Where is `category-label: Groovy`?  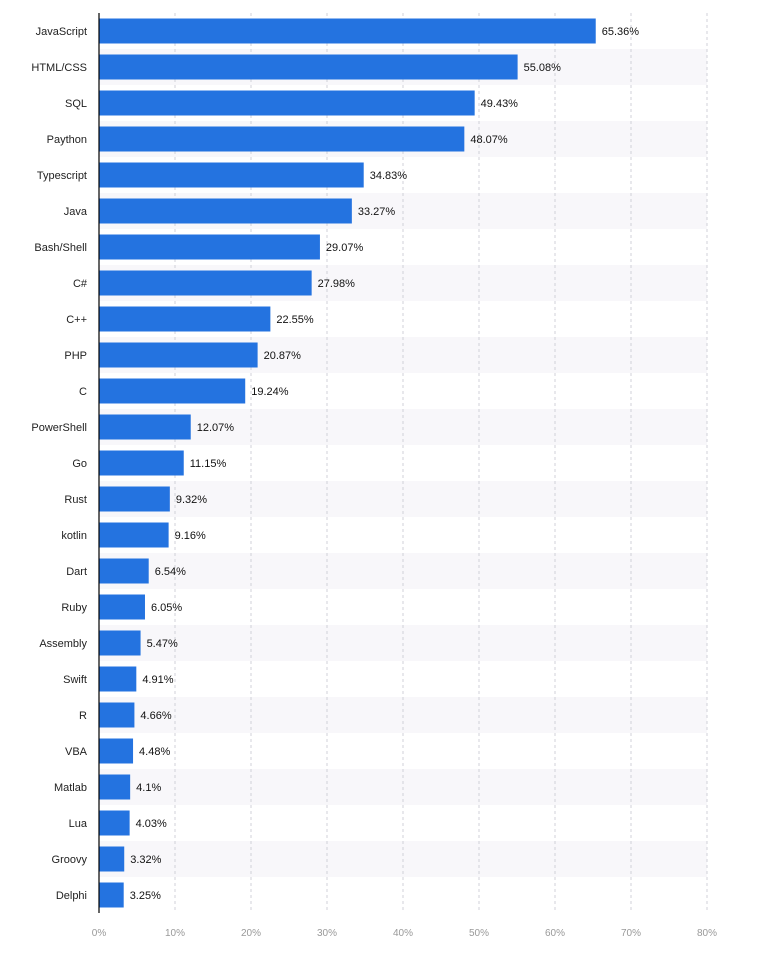
category-label: Groovy is located at coordinates (70, 860).